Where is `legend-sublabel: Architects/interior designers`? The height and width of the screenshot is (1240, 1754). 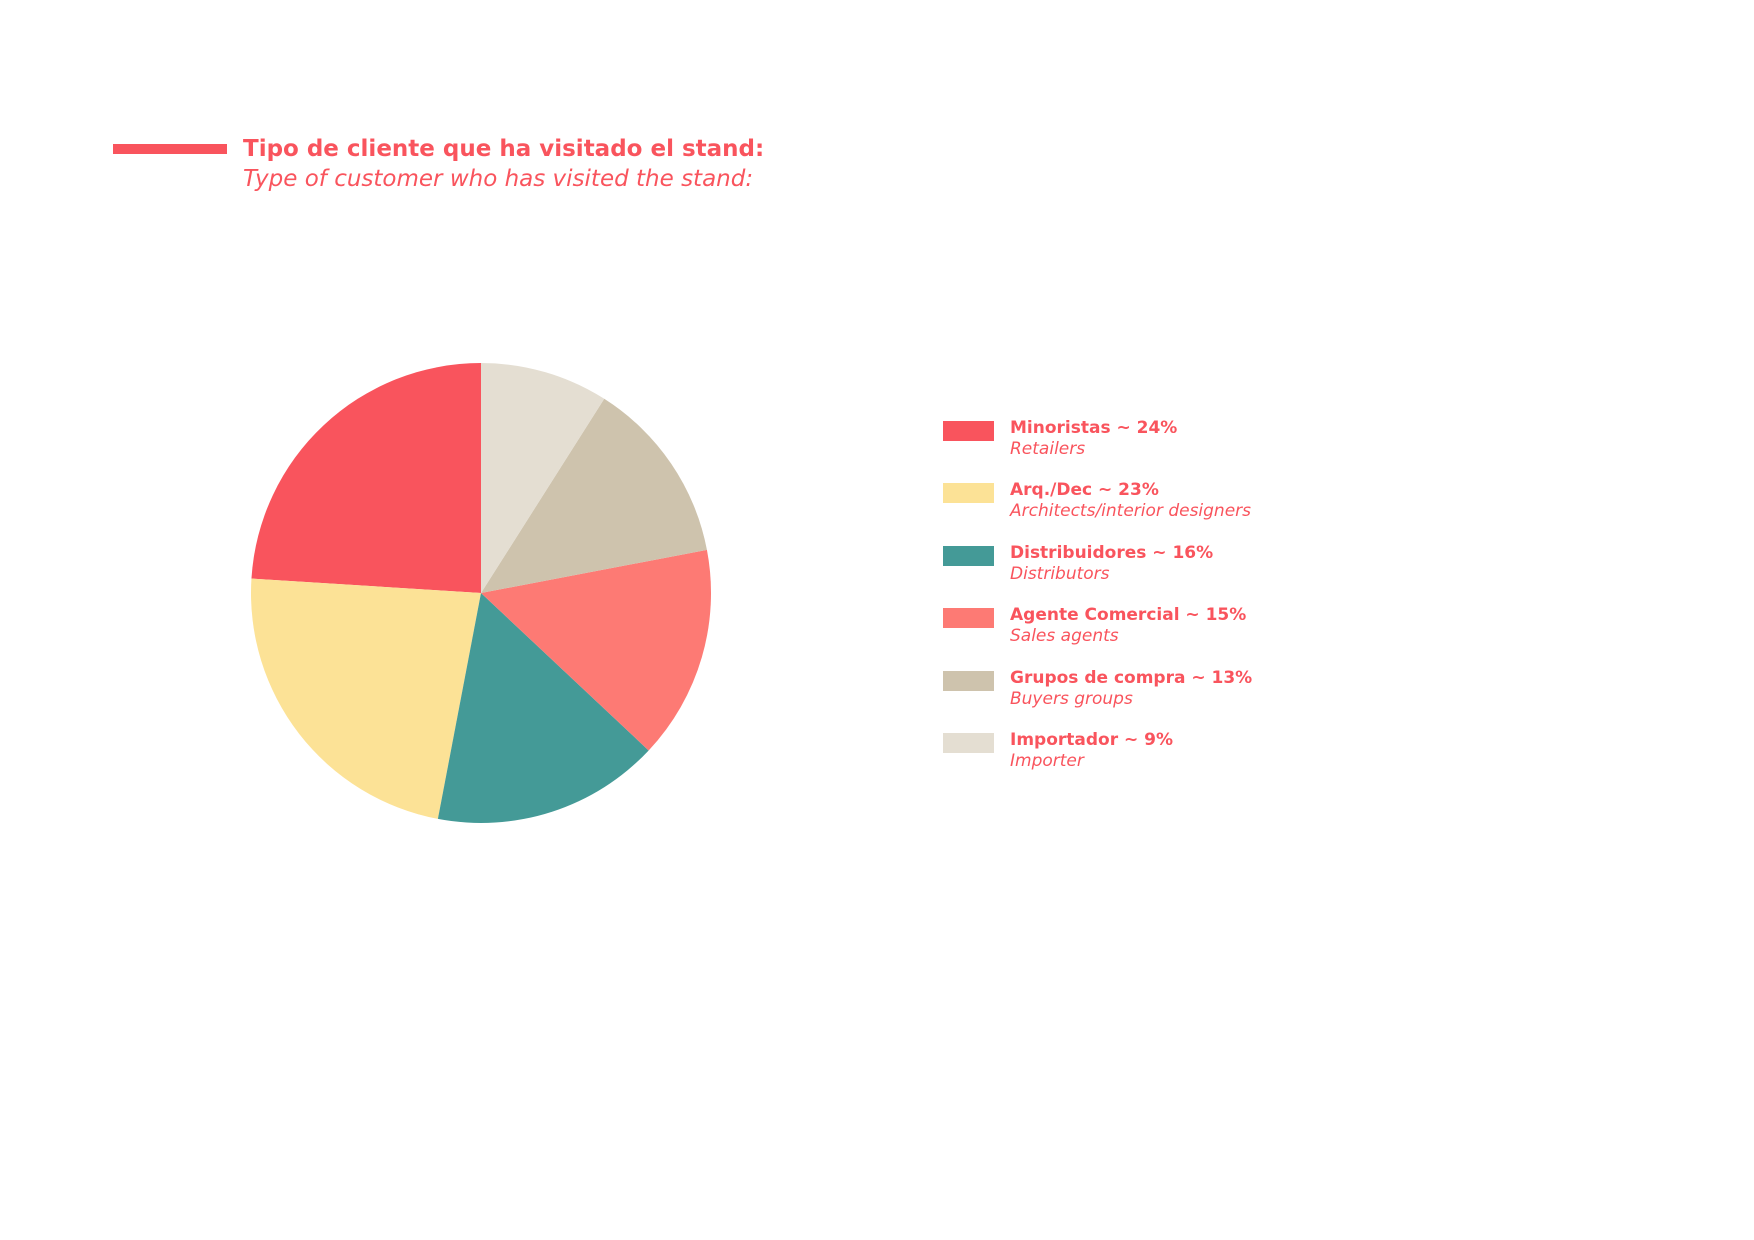
legend-sublabel: Architects/interior designers is located at coordinates (1131, 511).